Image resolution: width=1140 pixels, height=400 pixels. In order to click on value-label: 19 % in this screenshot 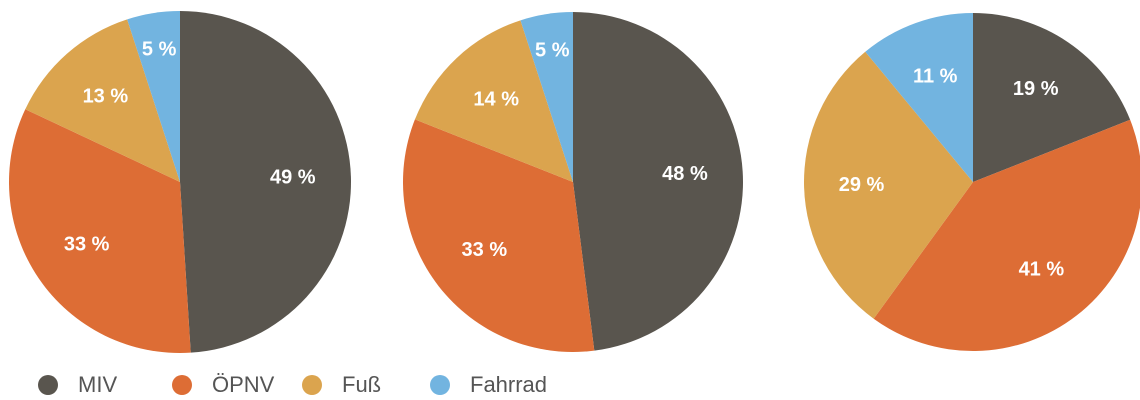, I will do `click(1036, 89)`.